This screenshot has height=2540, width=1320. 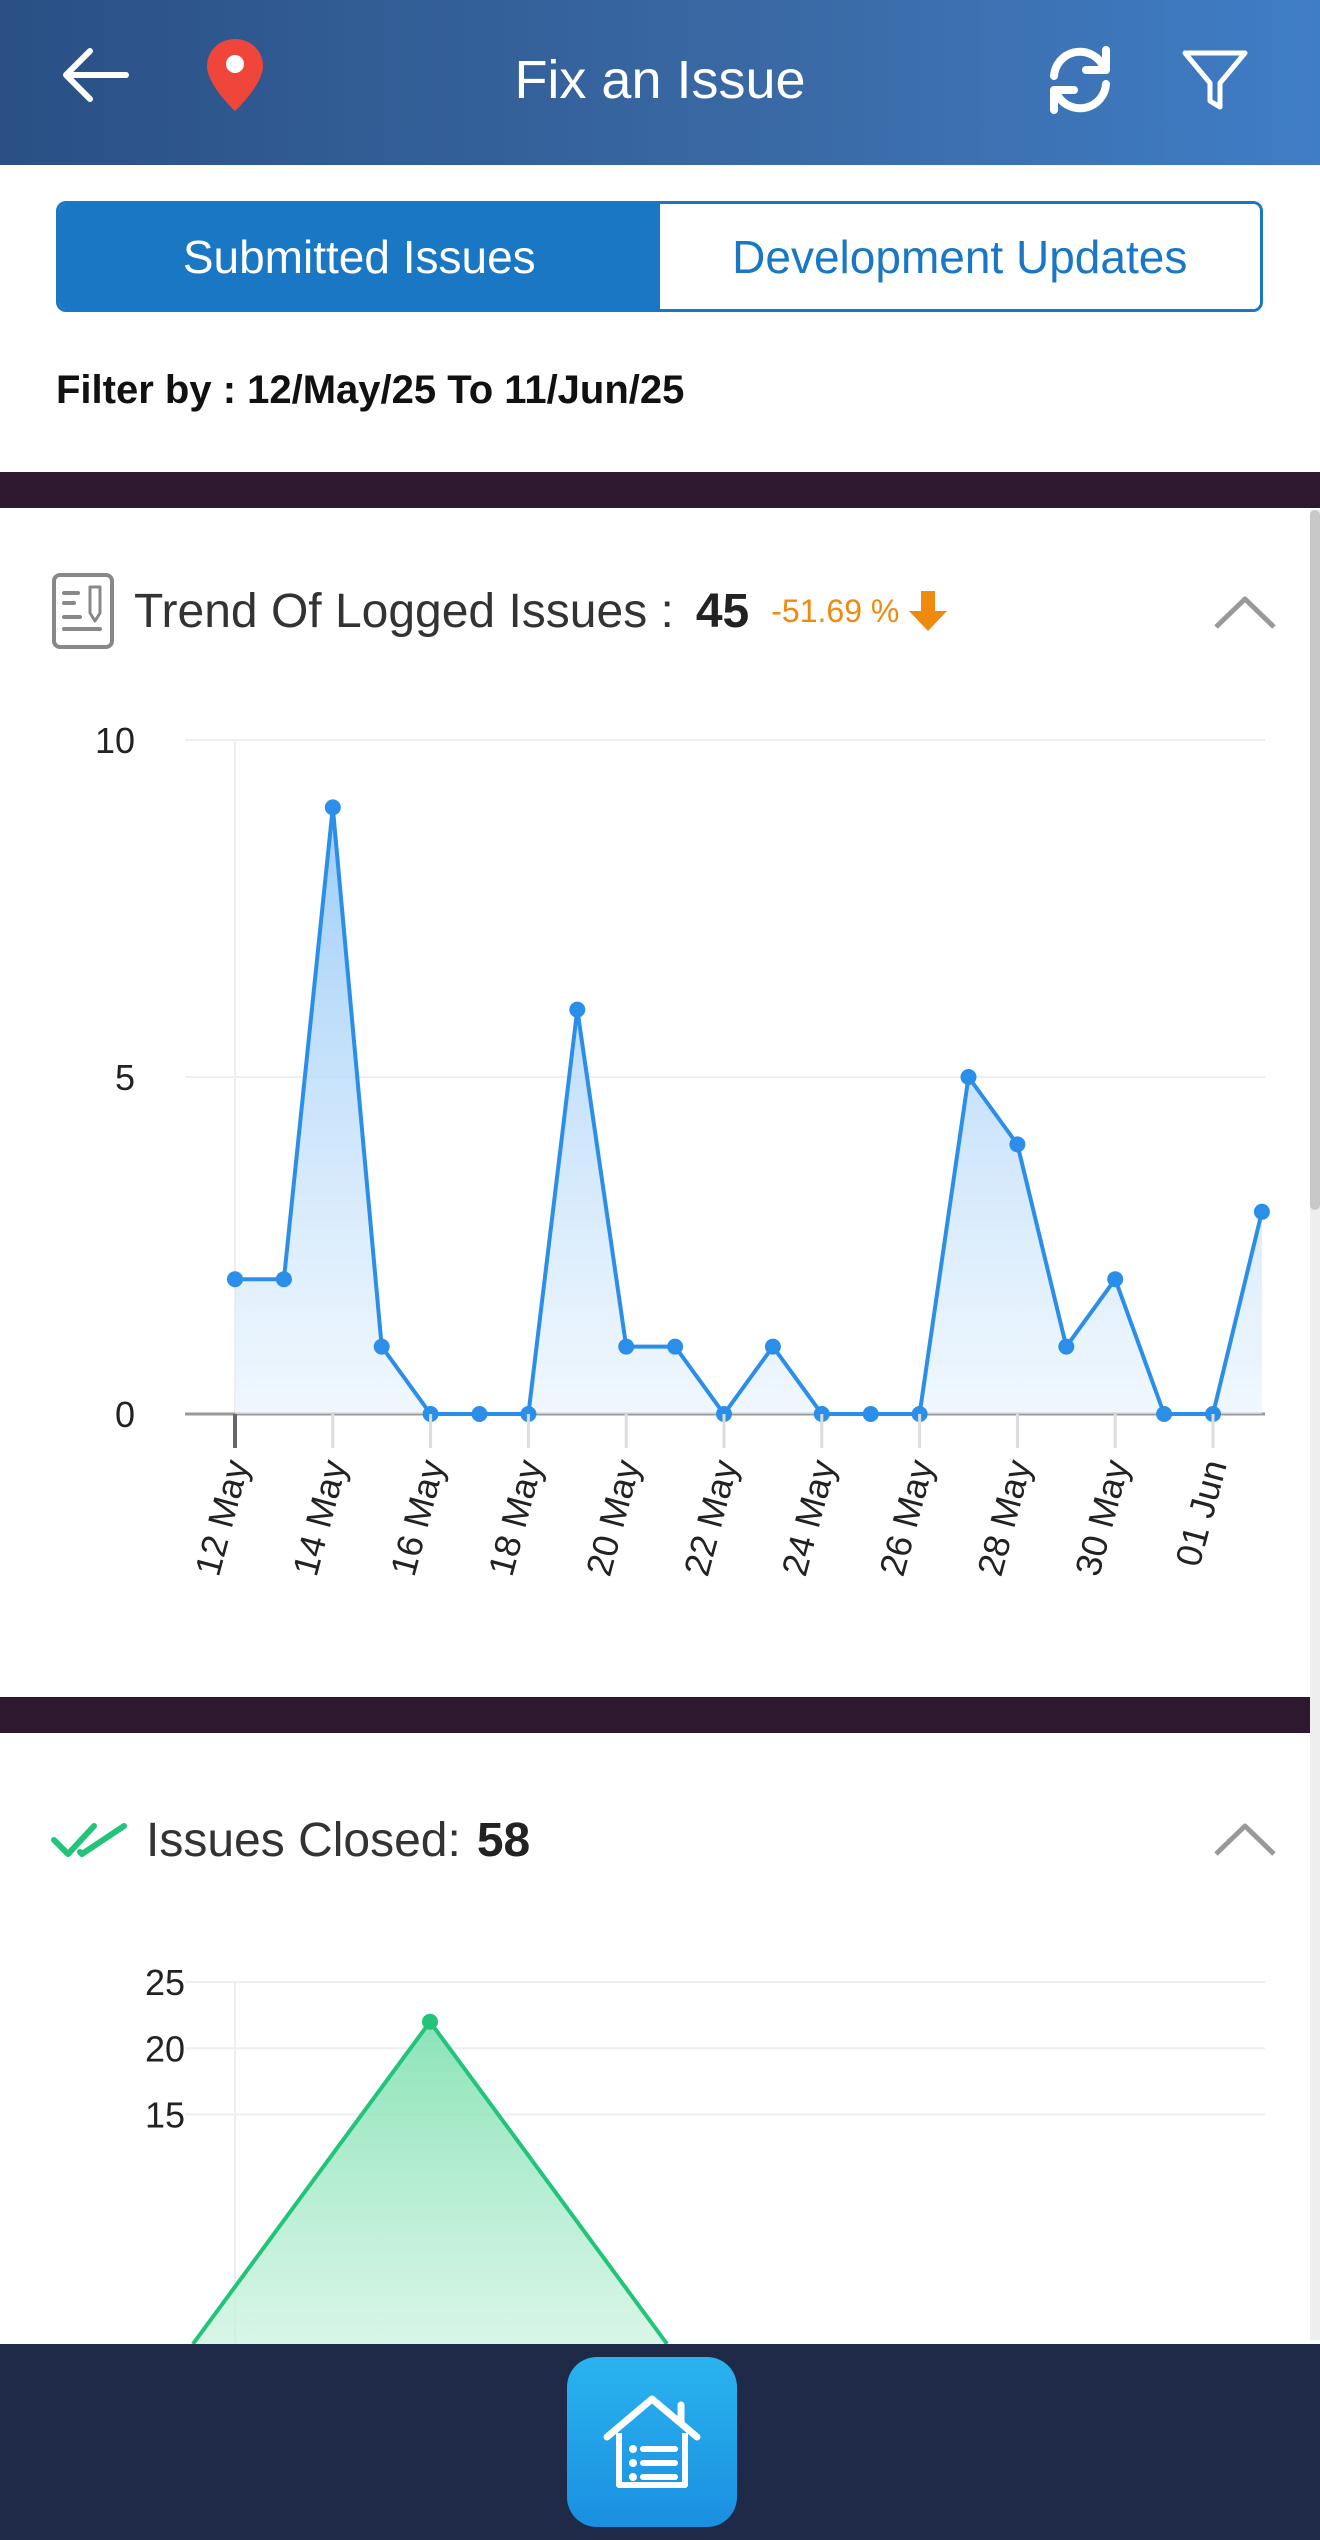 I want to click on filter-icon, so click(x=1215, y=80).